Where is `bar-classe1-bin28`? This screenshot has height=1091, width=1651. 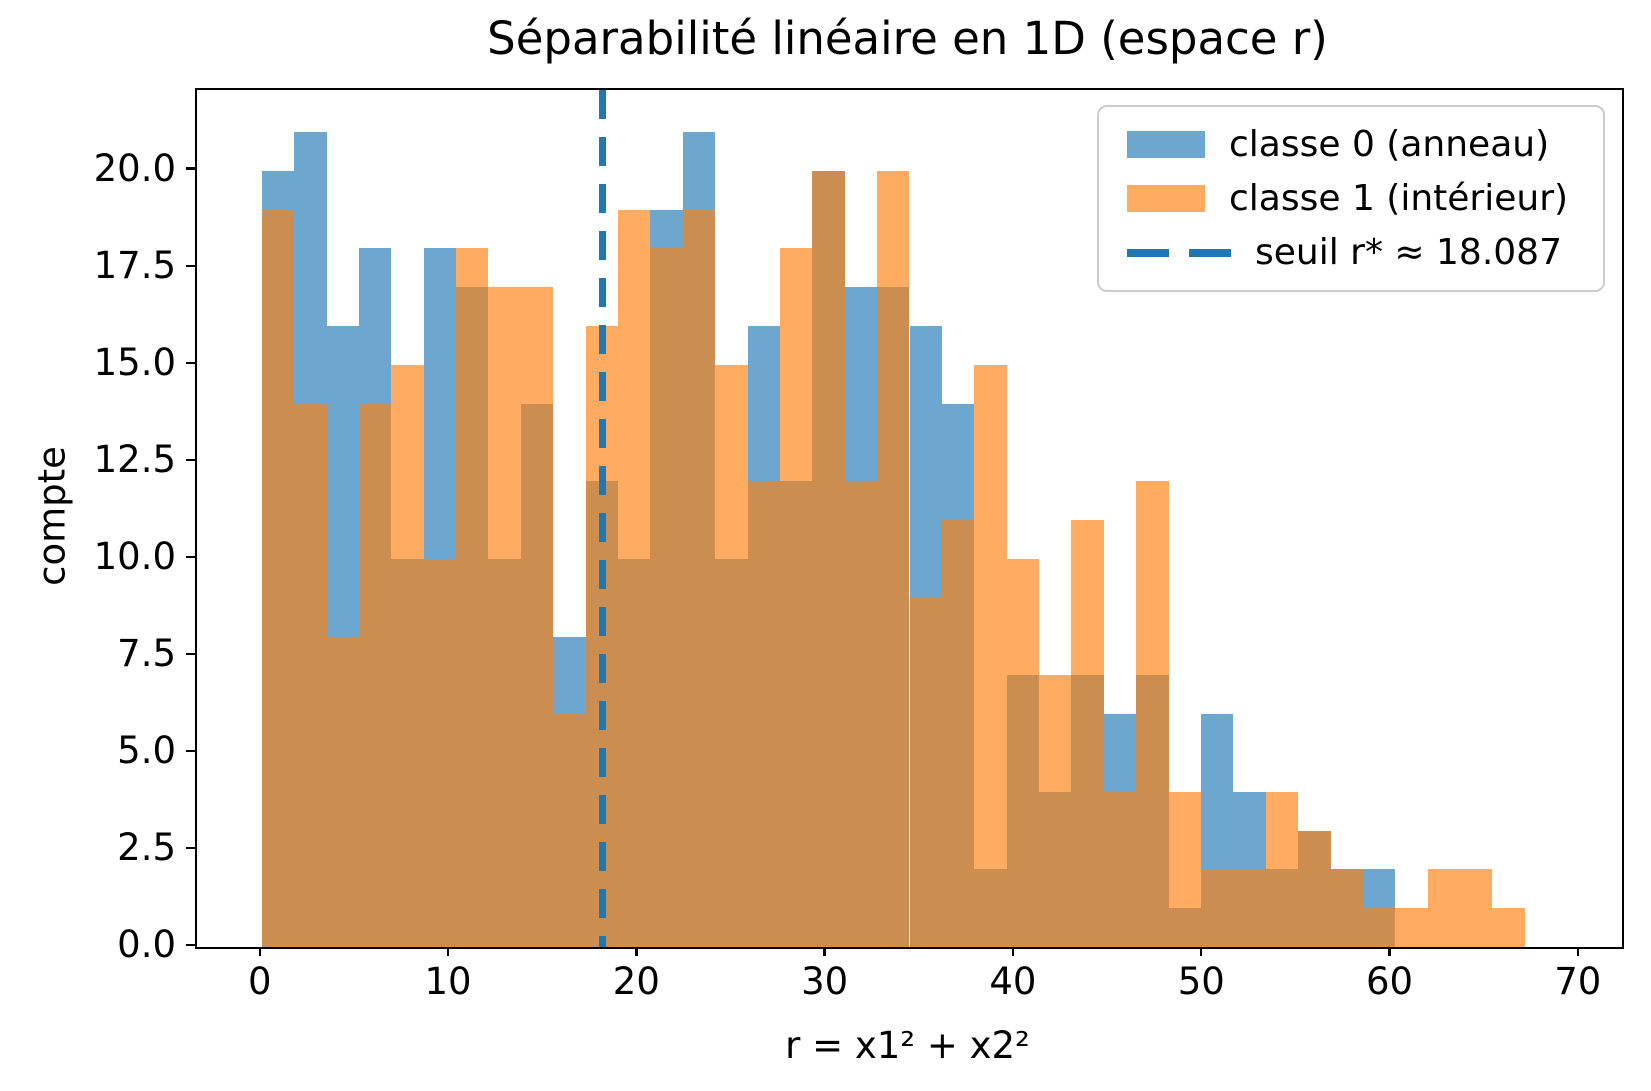
bar-classe1-bin28 is located at coordinates (1184, 869).